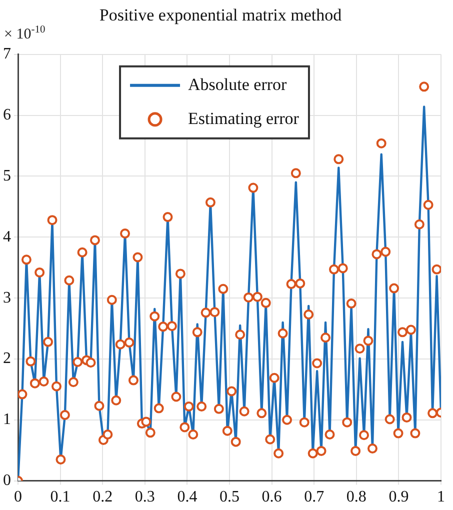  What do you see at coordinates (244, 118) in the screenshot?
I see `legend-label: Estimating error` at bounding box center [244, 118].